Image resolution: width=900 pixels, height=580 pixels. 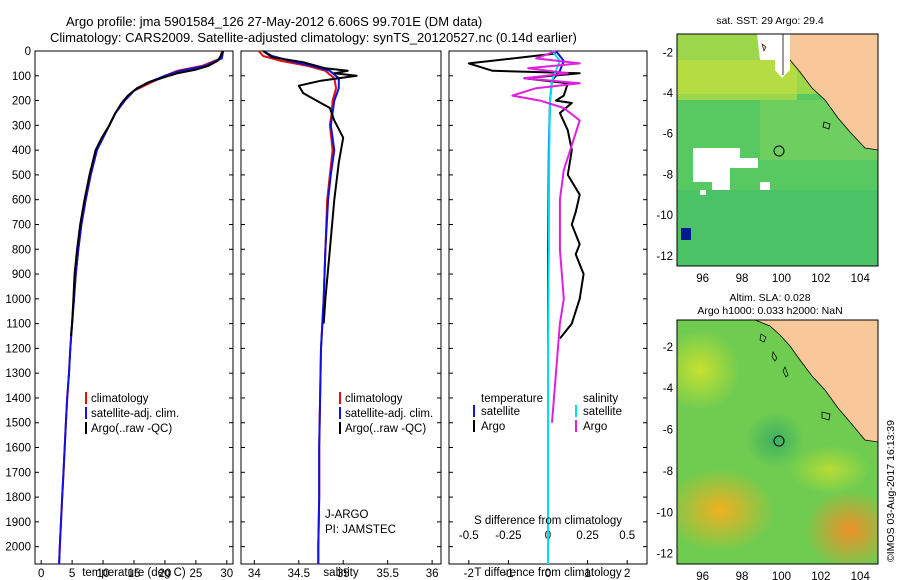 What do you see at coordinates (508, 536) in the screenshot?
I see `x-tick-label-salinity: -0.25` at bounding box center [508, 536].